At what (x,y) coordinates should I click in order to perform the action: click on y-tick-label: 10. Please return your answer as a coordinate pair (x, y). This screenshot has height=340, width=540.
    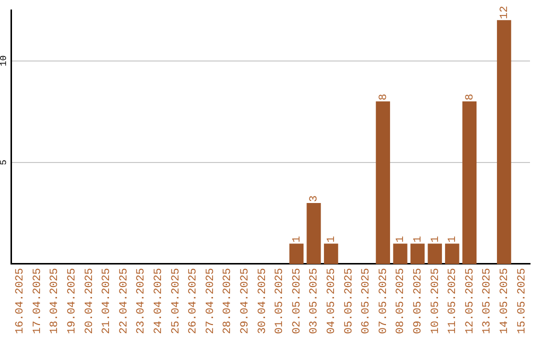
    Looking at the image, I should click on (4, 60).